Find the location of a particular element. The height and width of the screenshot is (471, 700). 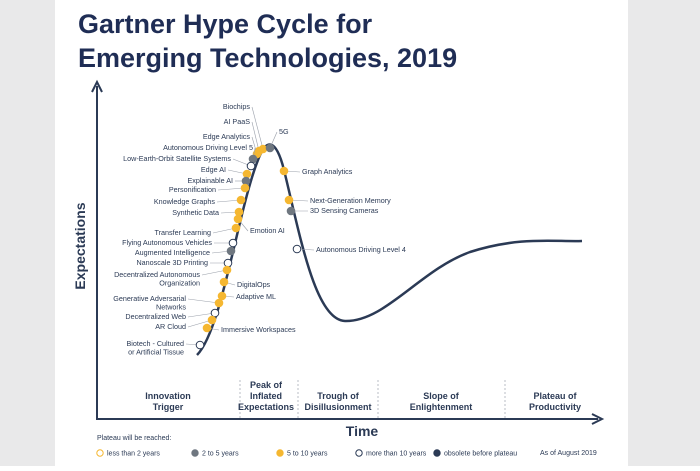

technology-label: Adaptive ML is located at coordinates (256, 296).